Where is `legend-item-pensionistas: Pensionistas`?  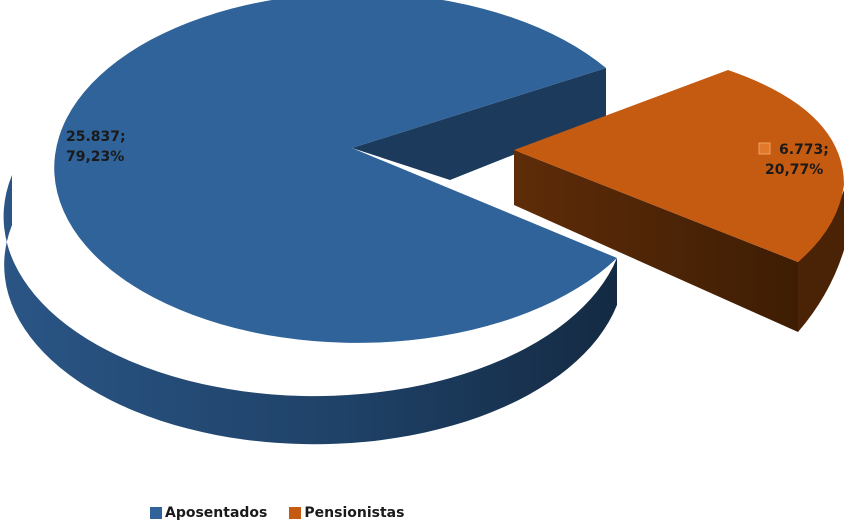
legend-item-pensionistas: Pensionistas is located at coordinates (346, 513).